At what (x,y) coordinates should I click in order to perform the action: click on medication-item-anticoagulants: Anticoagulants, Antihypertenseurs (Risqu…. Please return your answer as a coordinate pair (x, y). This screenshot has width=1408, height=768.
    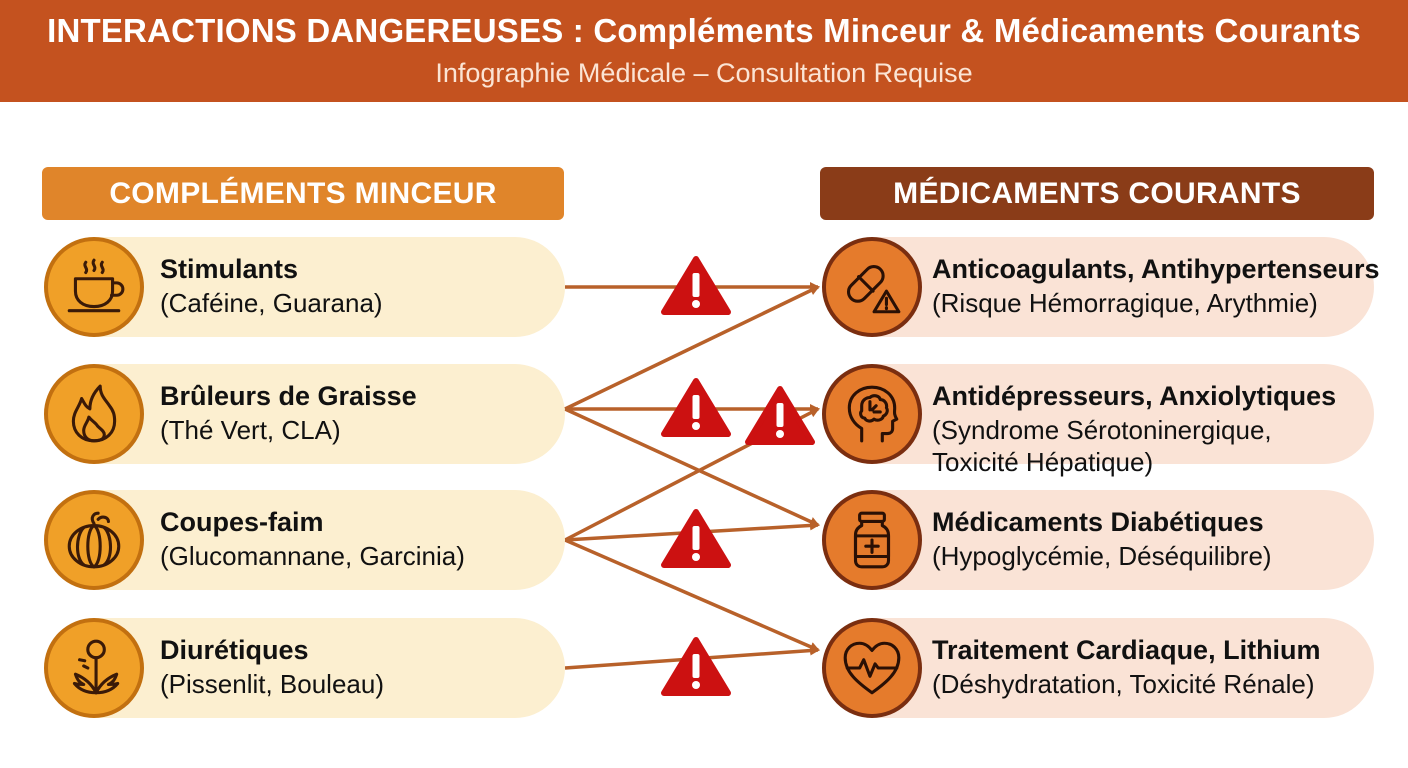
    Looking at the image, I should click on (1101, 287).